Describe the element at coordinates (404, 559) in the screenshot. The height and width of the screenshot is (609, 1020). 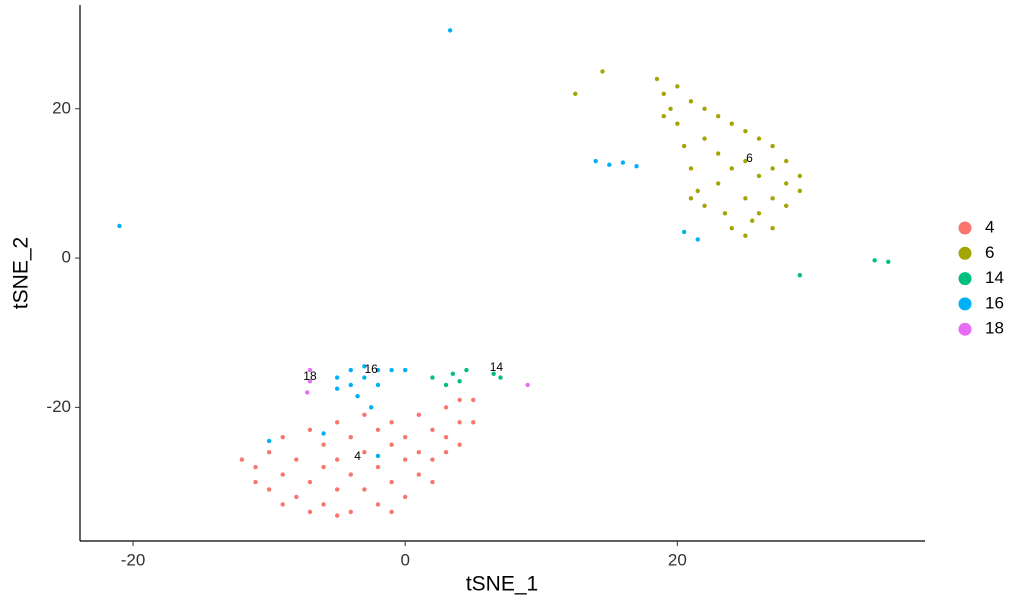
I see `x-tick-label: 0` at that location.